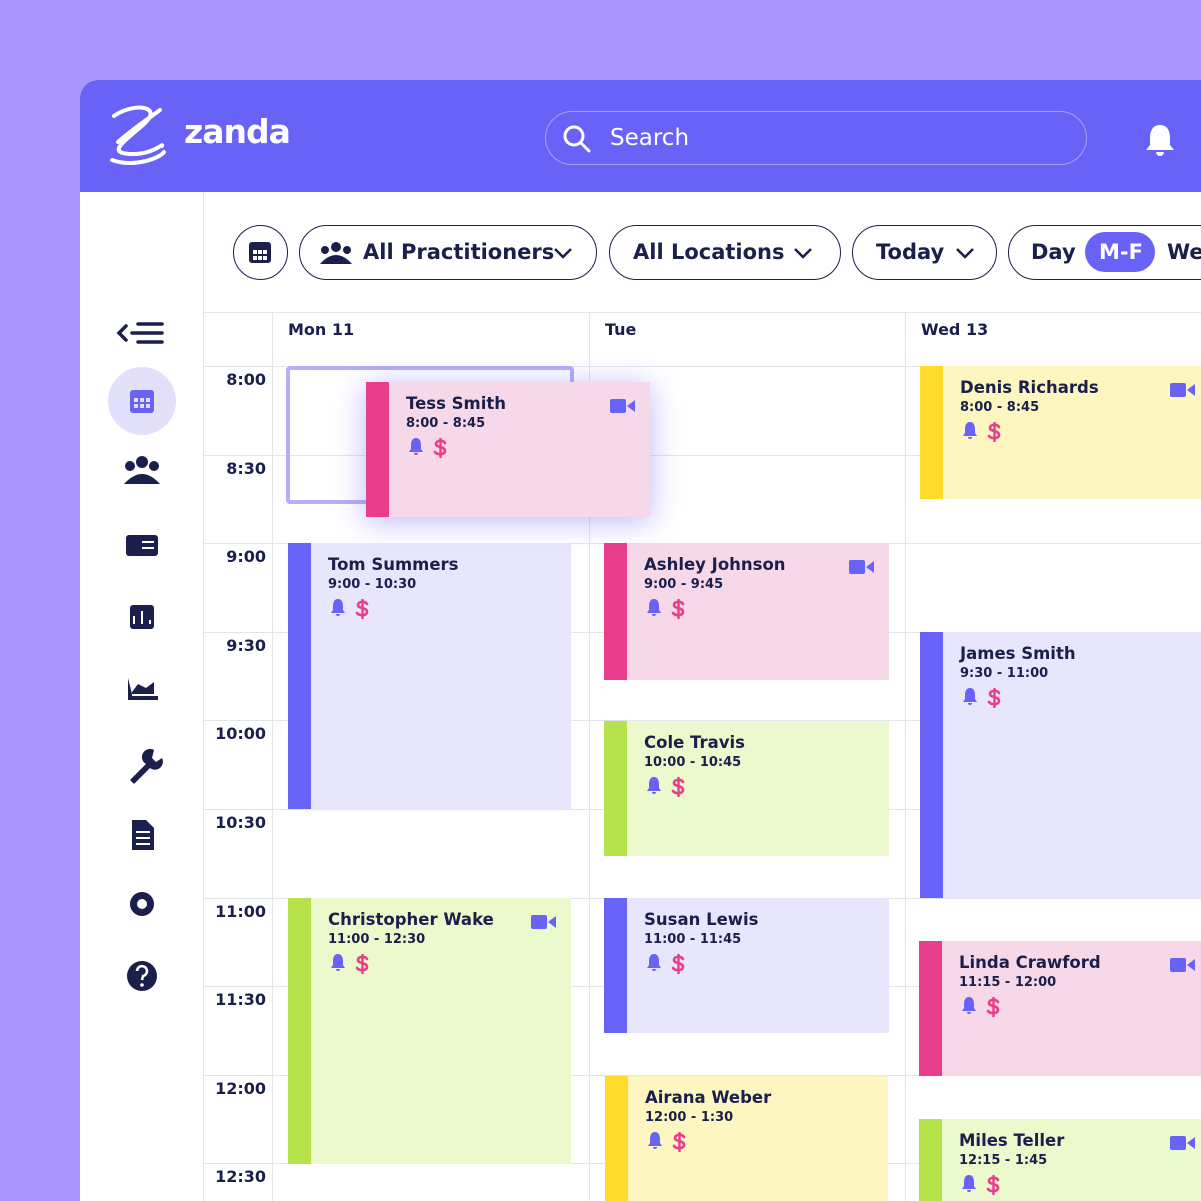 The height and width of the screenshot is (1201, 1201). I want to click on time-label: 12:30, so click(240, 1177).